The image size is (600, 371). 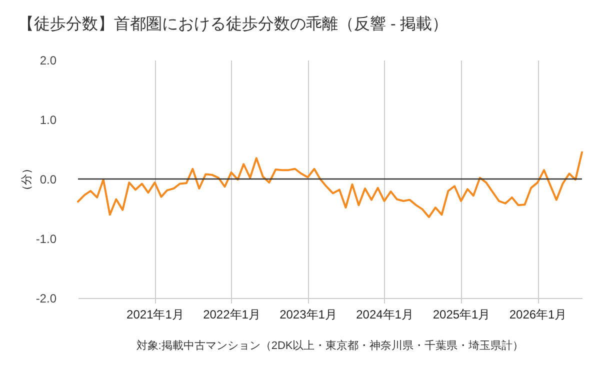 I want to click on y-axis-title: （分）, so click(x=26, y=179).